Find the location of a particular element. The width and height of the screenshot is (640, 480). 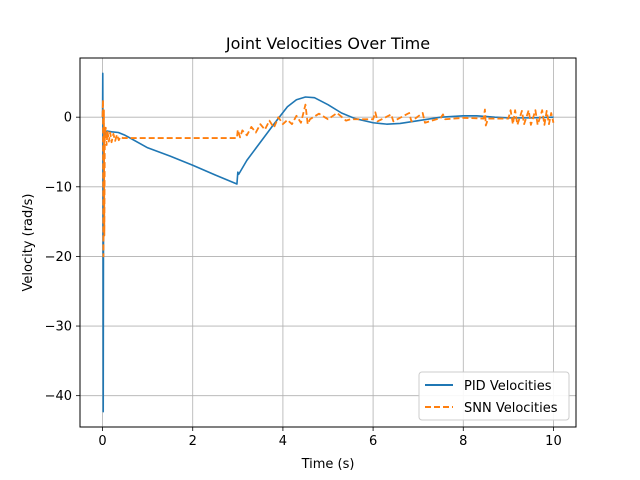

legend-label-snn: SNN Velocities is located at coordinates (511, 408).